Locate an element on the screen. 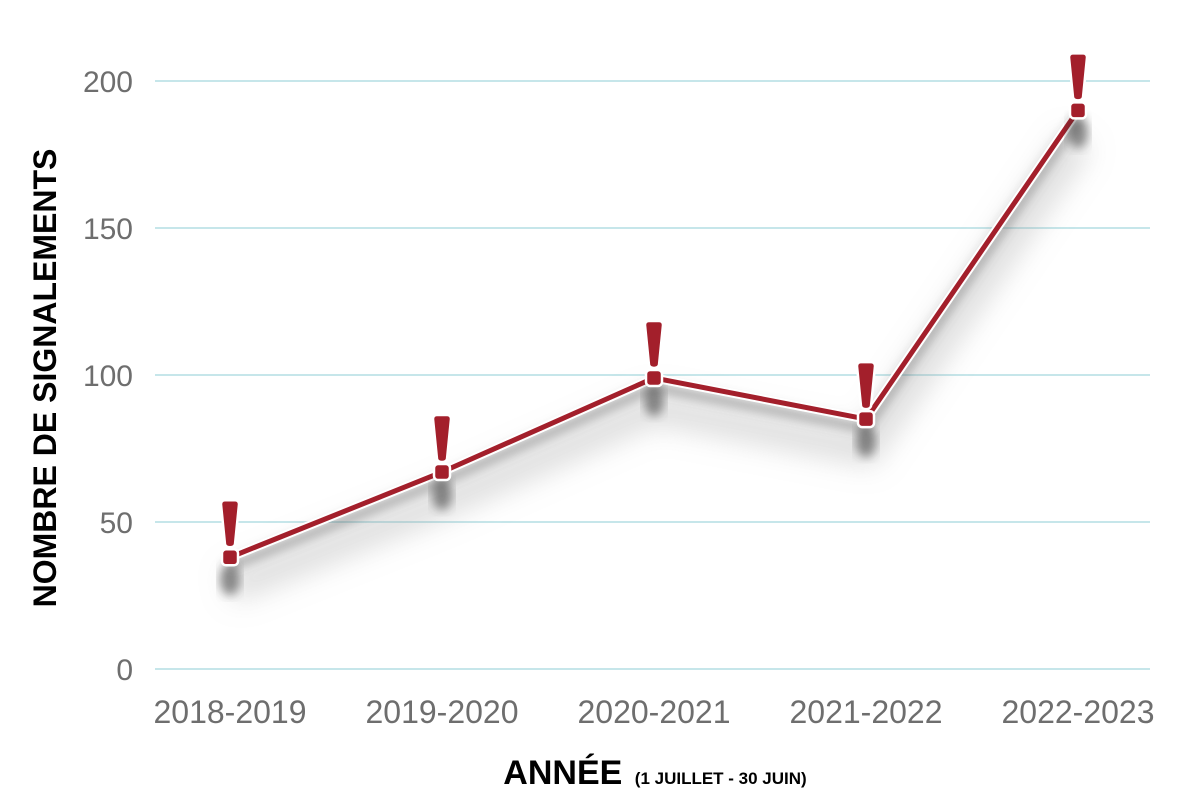 The image size is (1200, 805). y-tick-label: 50 is located at coordinates (116, 523).